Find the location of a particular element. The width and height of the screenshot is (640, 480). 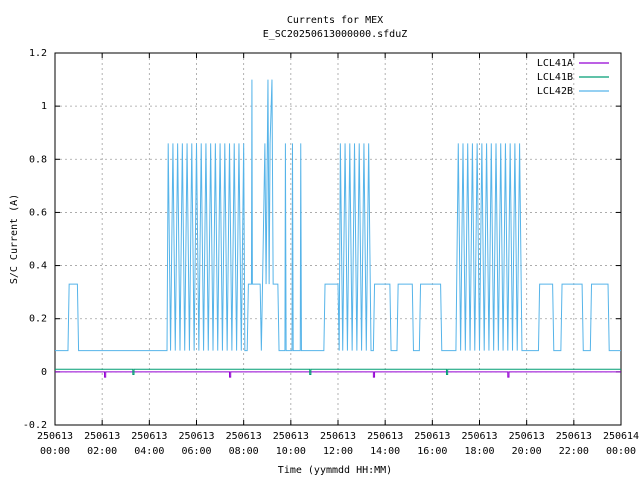

x-tick-label: 250613 14:00 is located at coordinates (385, 444).